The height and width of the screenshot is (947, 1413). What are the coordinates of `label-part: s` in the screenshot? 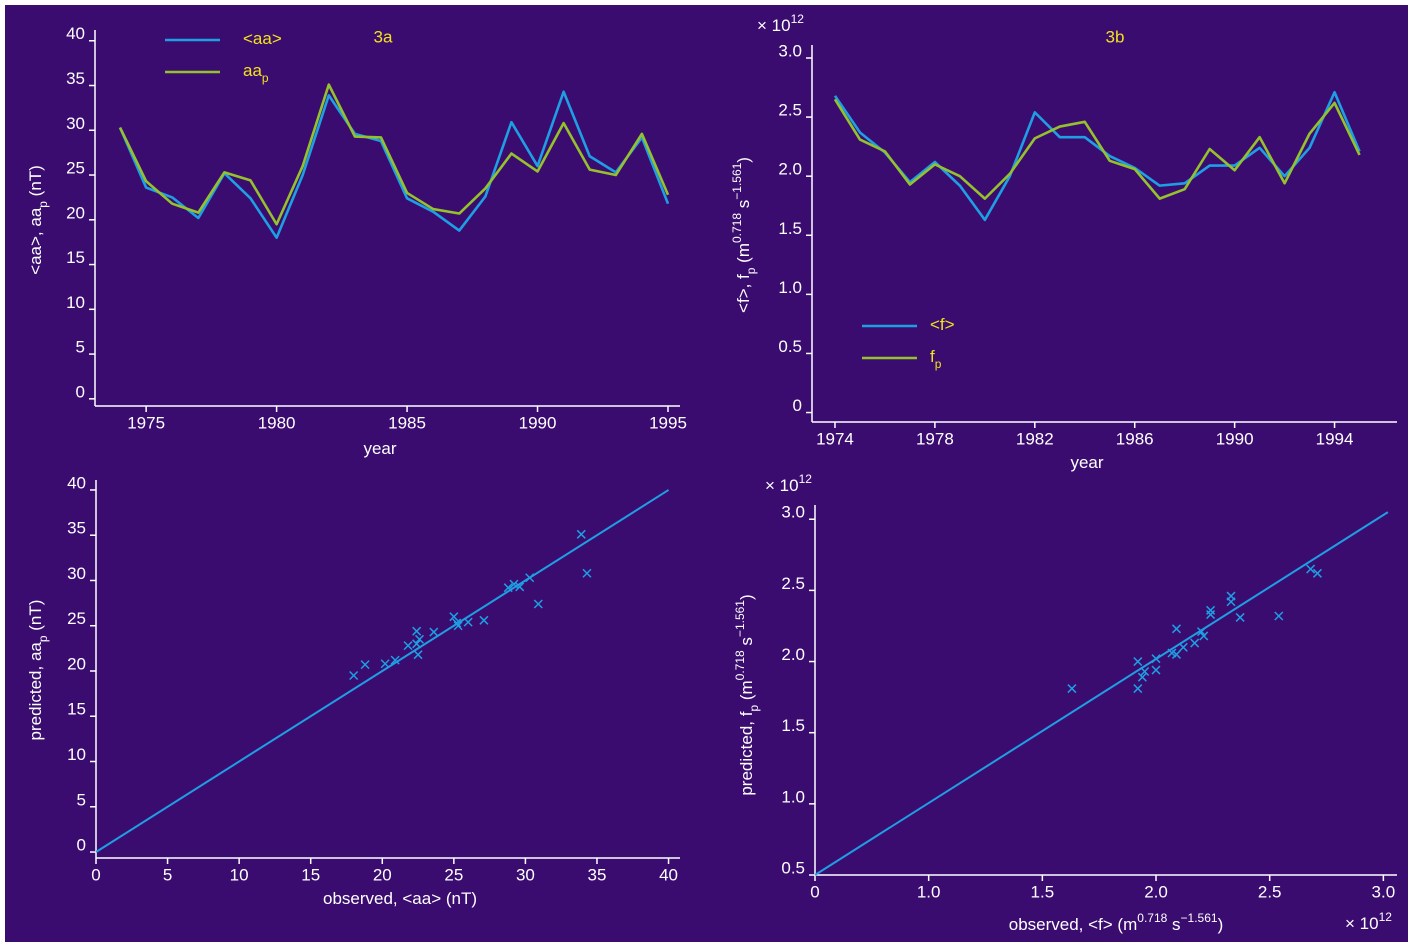 It's located at (1173, 924).